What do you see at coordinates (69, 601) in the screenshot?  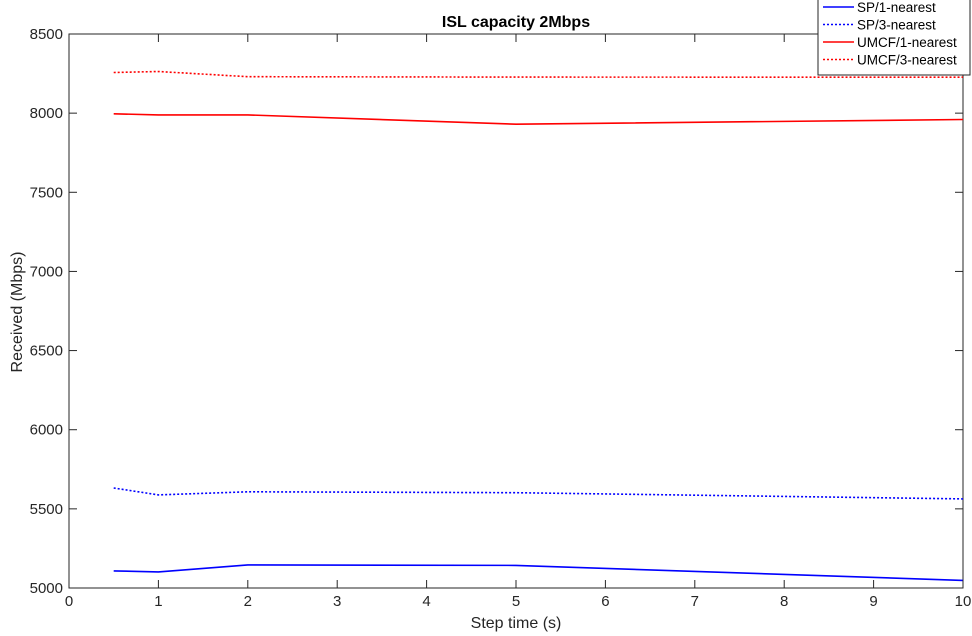 I see `x-tick-label: 0` at bounding box center [69, 601].